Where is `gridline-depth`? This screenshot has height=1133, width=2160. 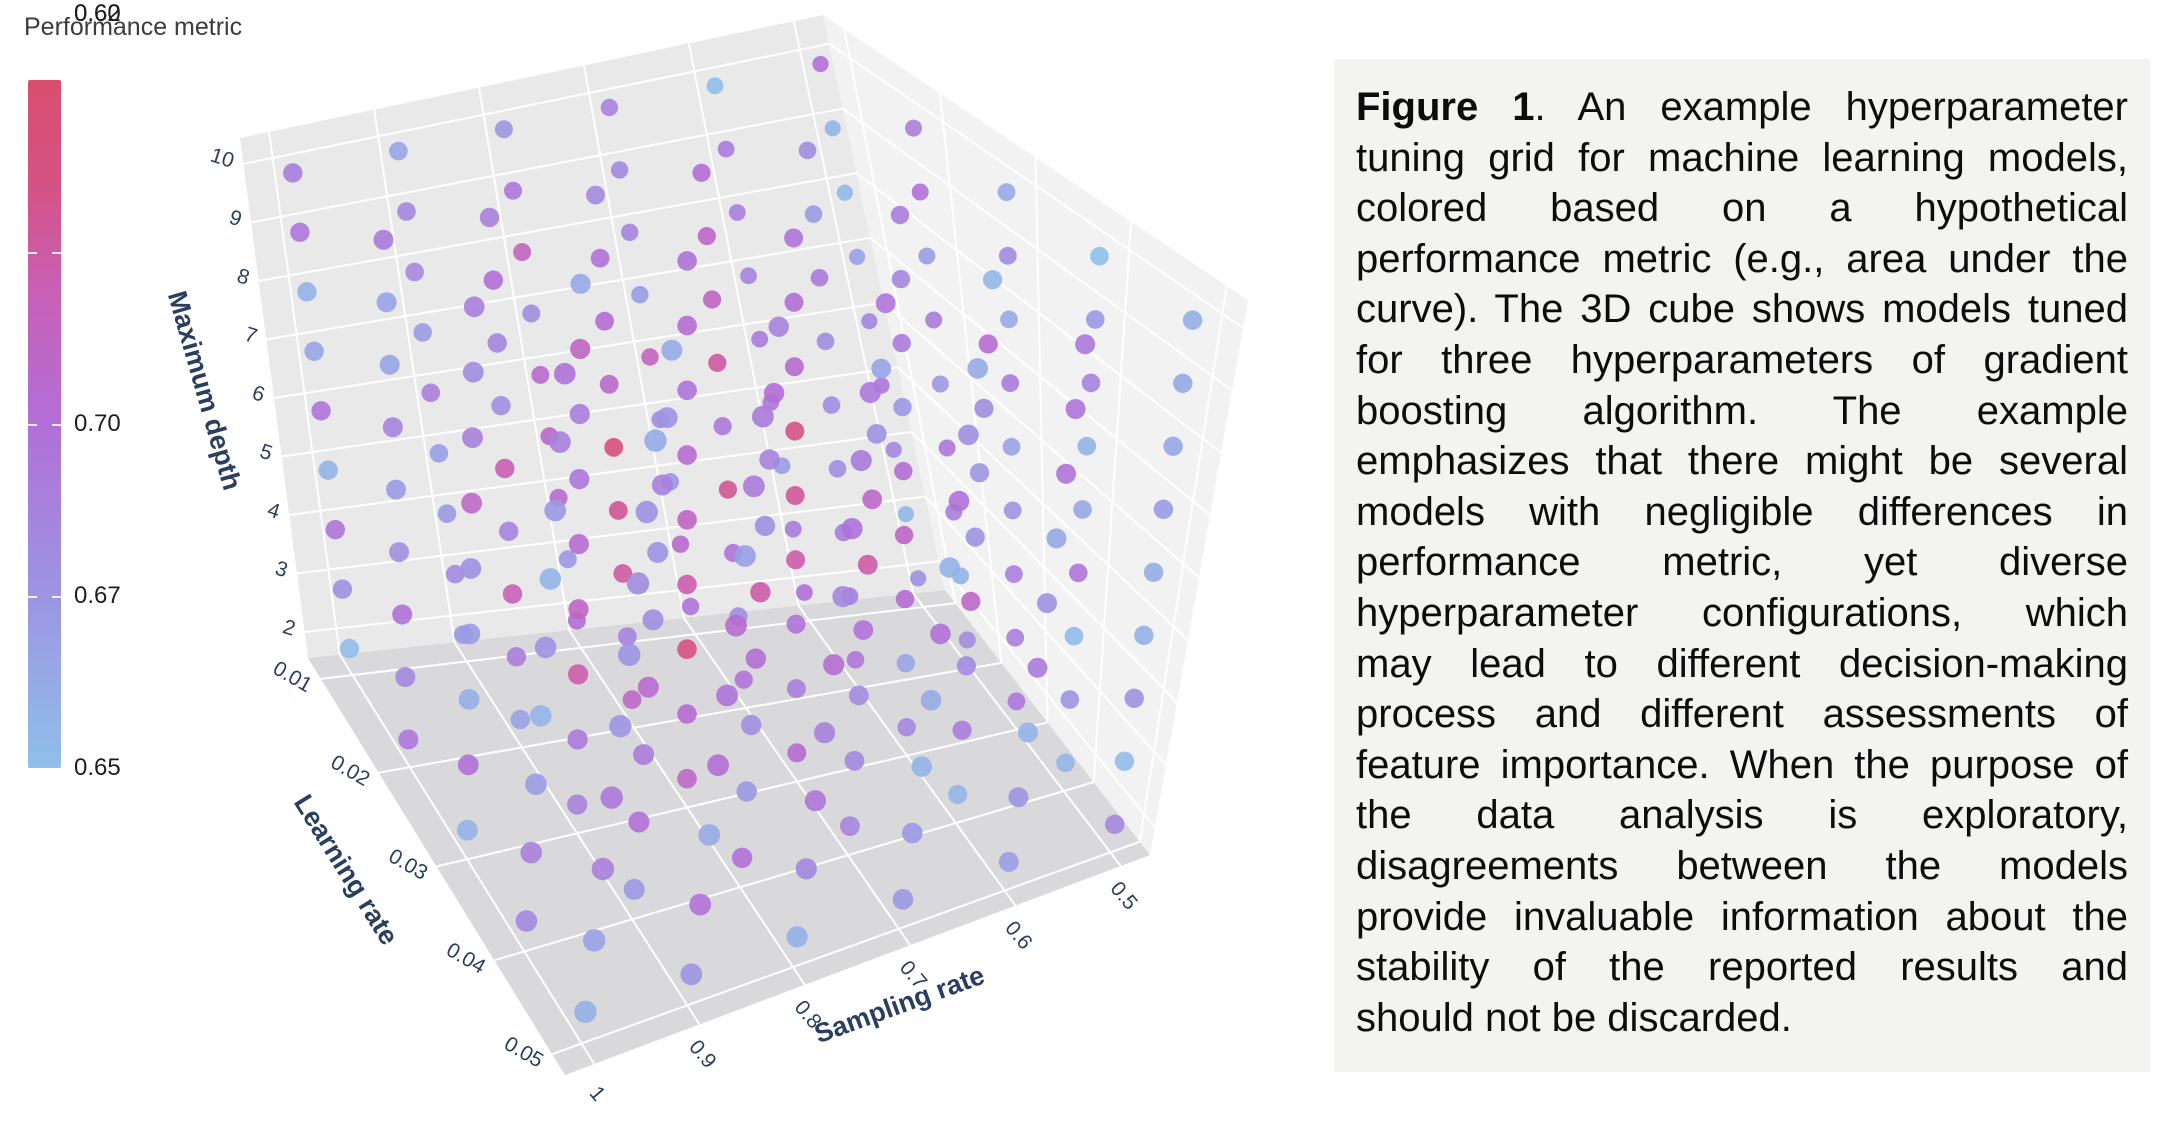
gridline-depth is located at coordinates (536, 103).